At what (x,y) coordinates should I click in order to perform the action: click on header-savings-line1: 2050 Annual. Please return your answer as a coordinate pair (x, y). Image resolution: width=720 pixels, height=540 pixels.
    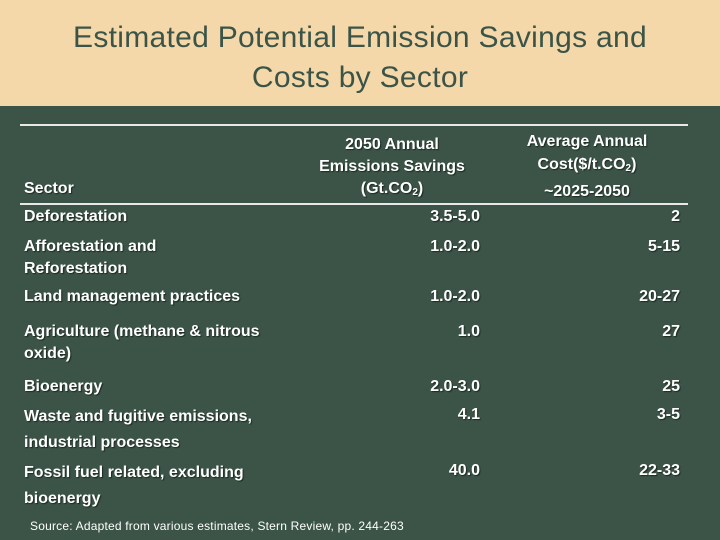
    Looking at the image, I should click on (392, 144).